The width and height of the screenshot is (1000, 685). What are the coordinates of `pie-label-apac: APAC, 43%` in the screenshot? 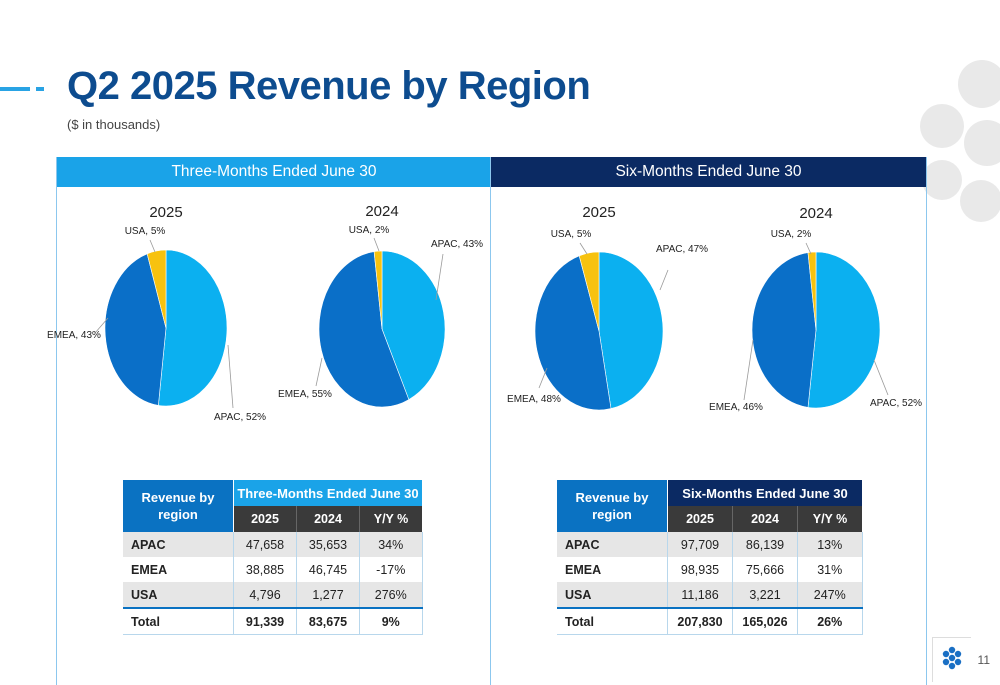 It's located at (457, 244).